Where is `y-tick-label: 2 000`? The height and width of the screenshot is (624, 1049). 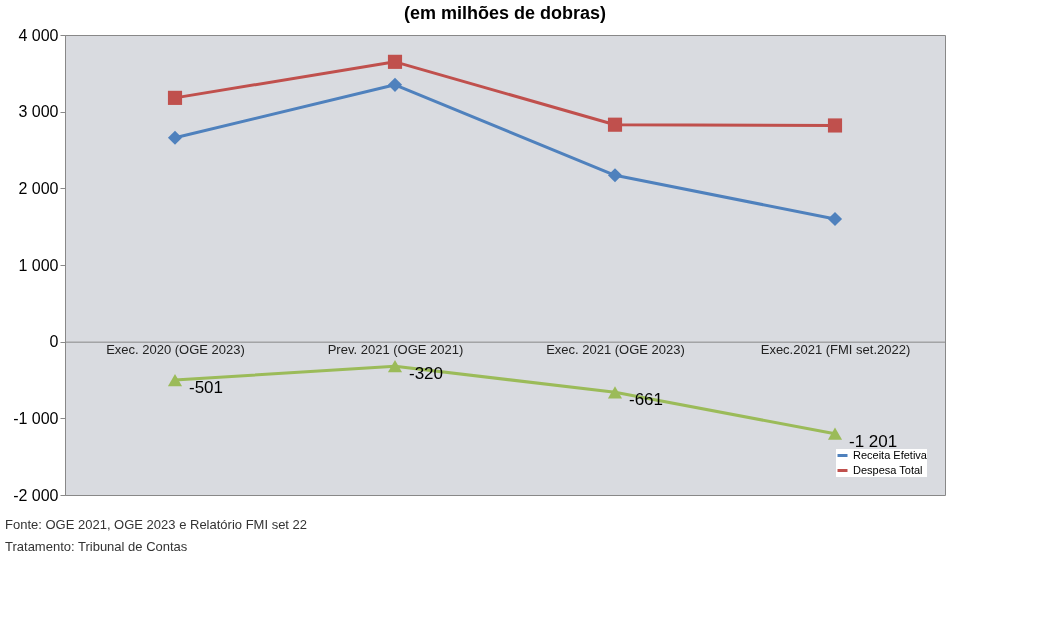 y-tick-label: 2 000 is located at coordinates (38, 188).